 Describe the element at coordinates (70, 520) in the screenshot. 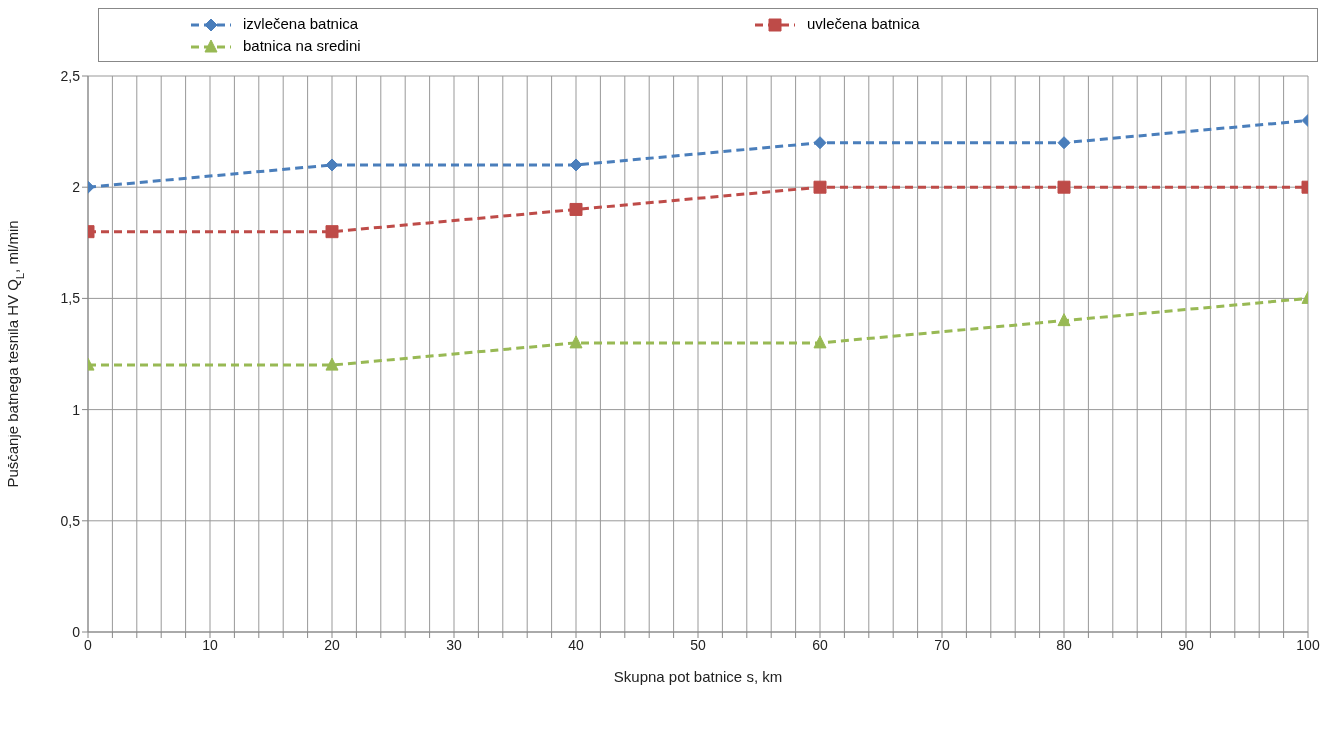

I see `y-tick-label: 0,5` at that location.